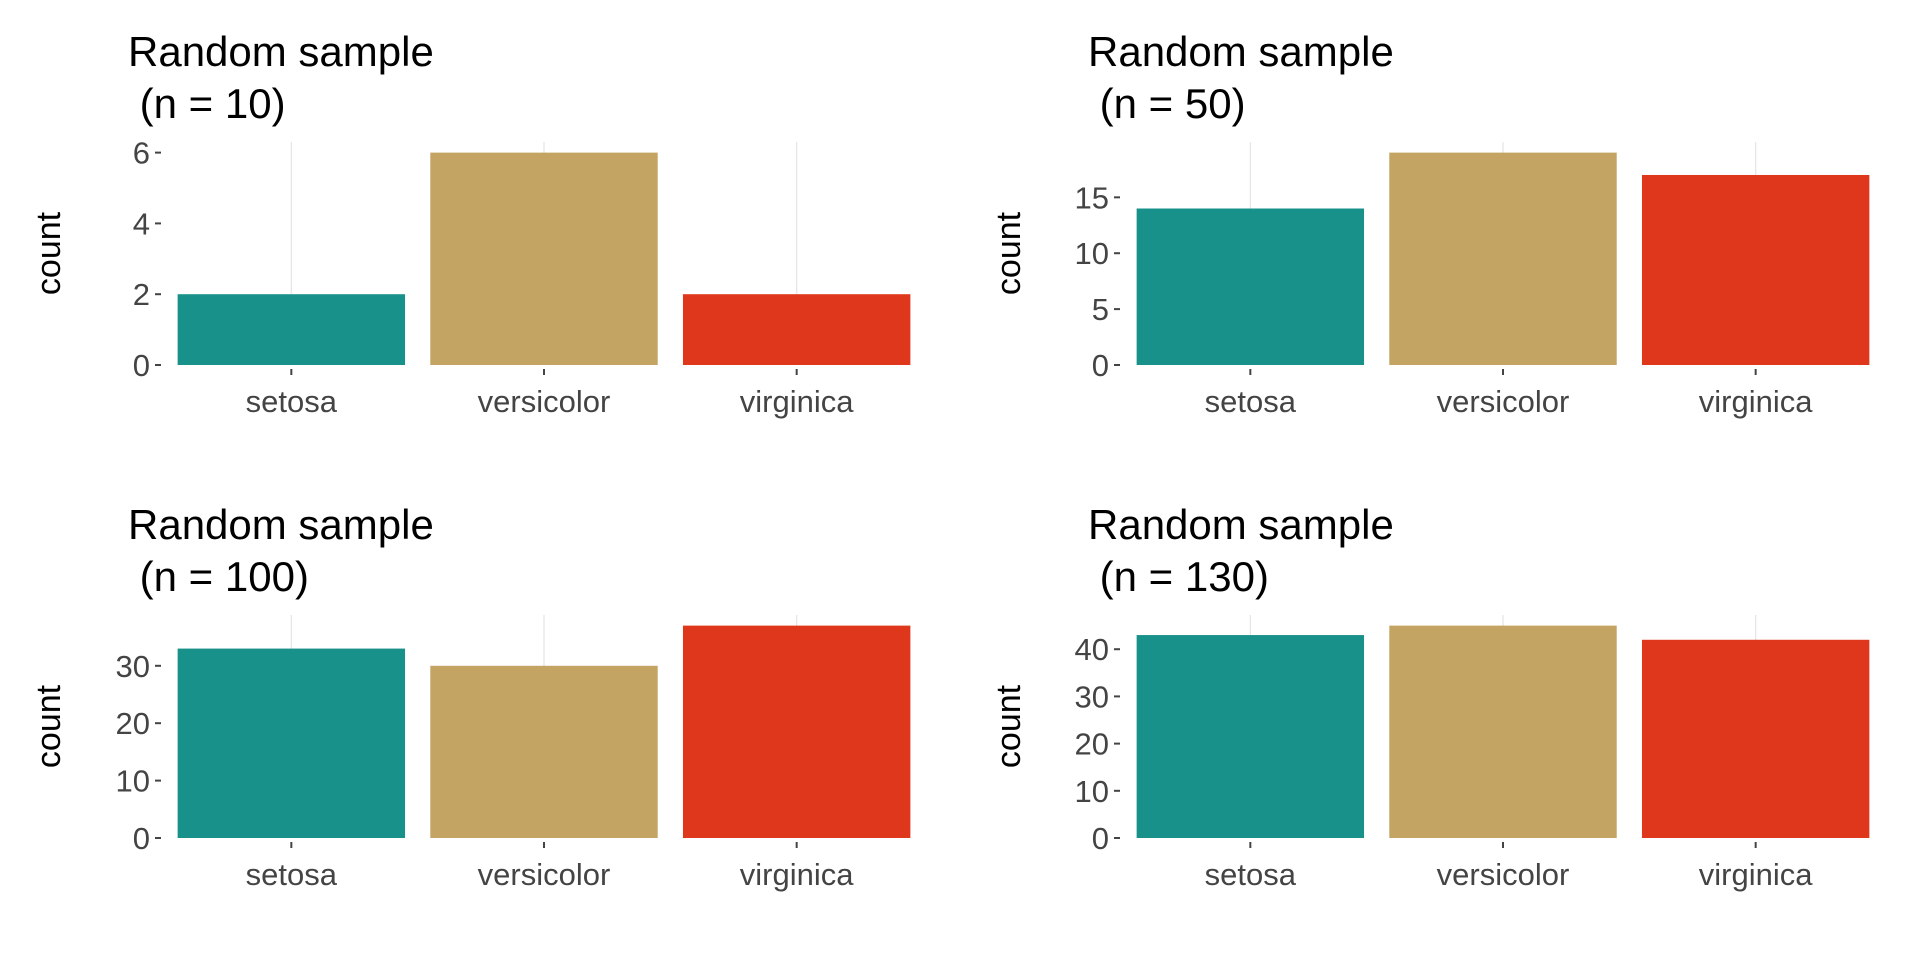 This screenshot has height=960, width=1920. I want to click on panel-title-line: (n = 50), so click(1167, 103).